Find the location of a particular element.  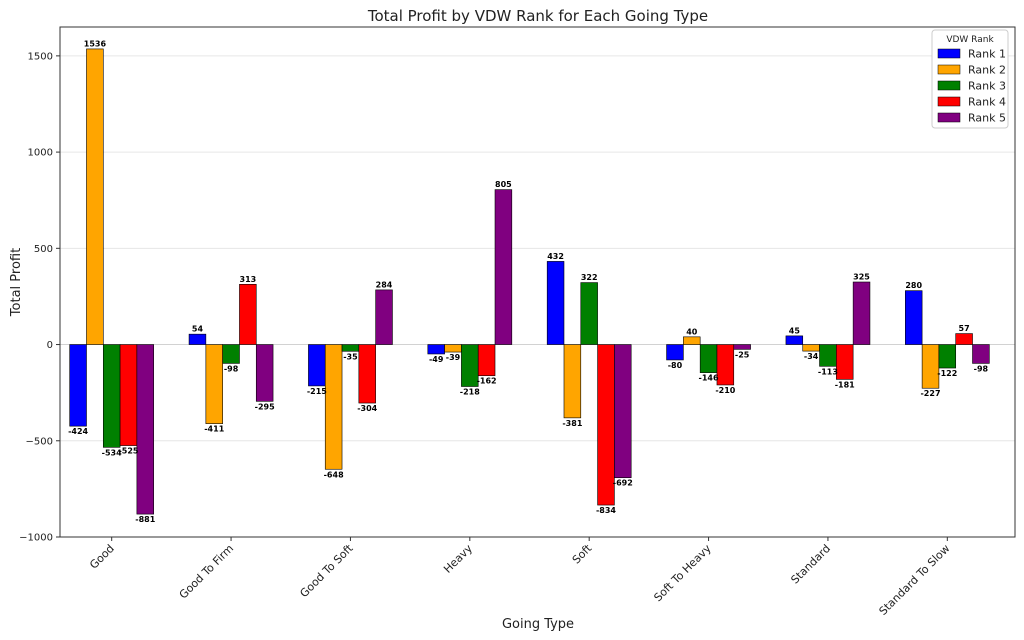

data-label: 284 is located at coordinates (384, 284).